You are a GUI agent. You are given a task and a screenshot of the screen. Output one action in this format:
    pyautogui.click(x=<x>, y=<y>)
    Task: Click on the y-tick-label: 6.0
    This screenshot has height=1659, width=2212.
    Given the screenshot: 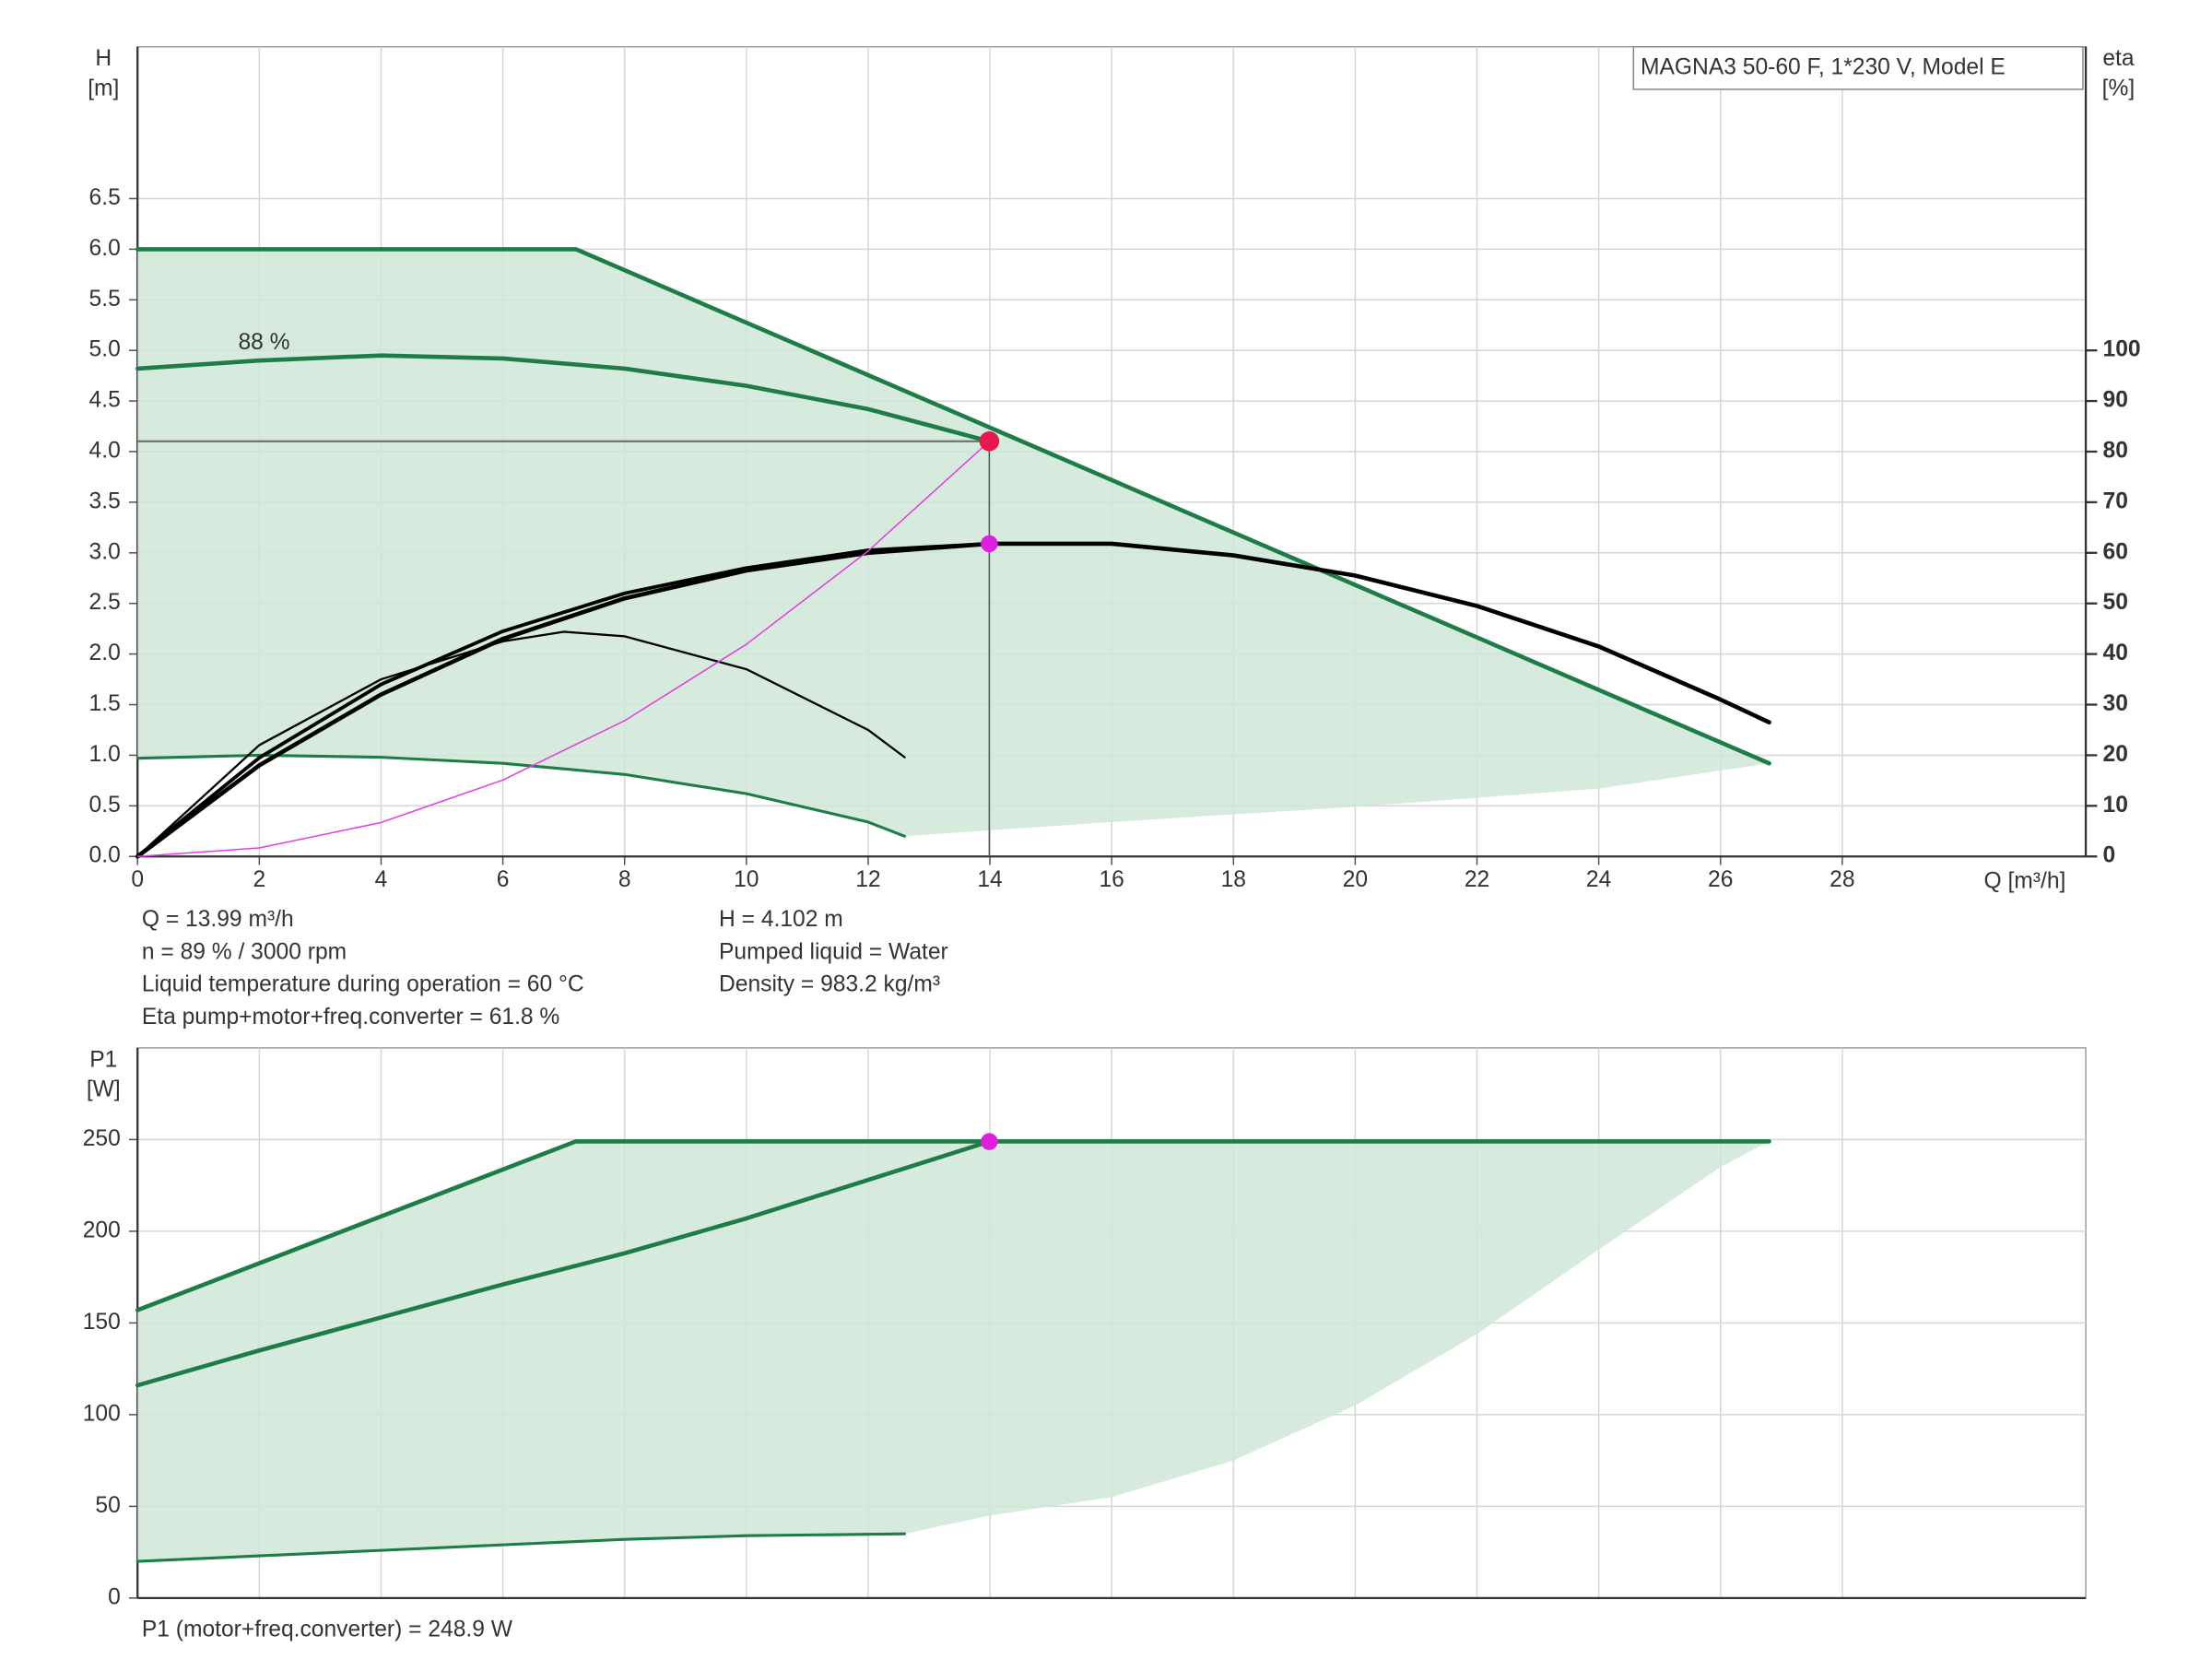 What is the action you would take?
    pyautogui.click(x=105, y=248)
    